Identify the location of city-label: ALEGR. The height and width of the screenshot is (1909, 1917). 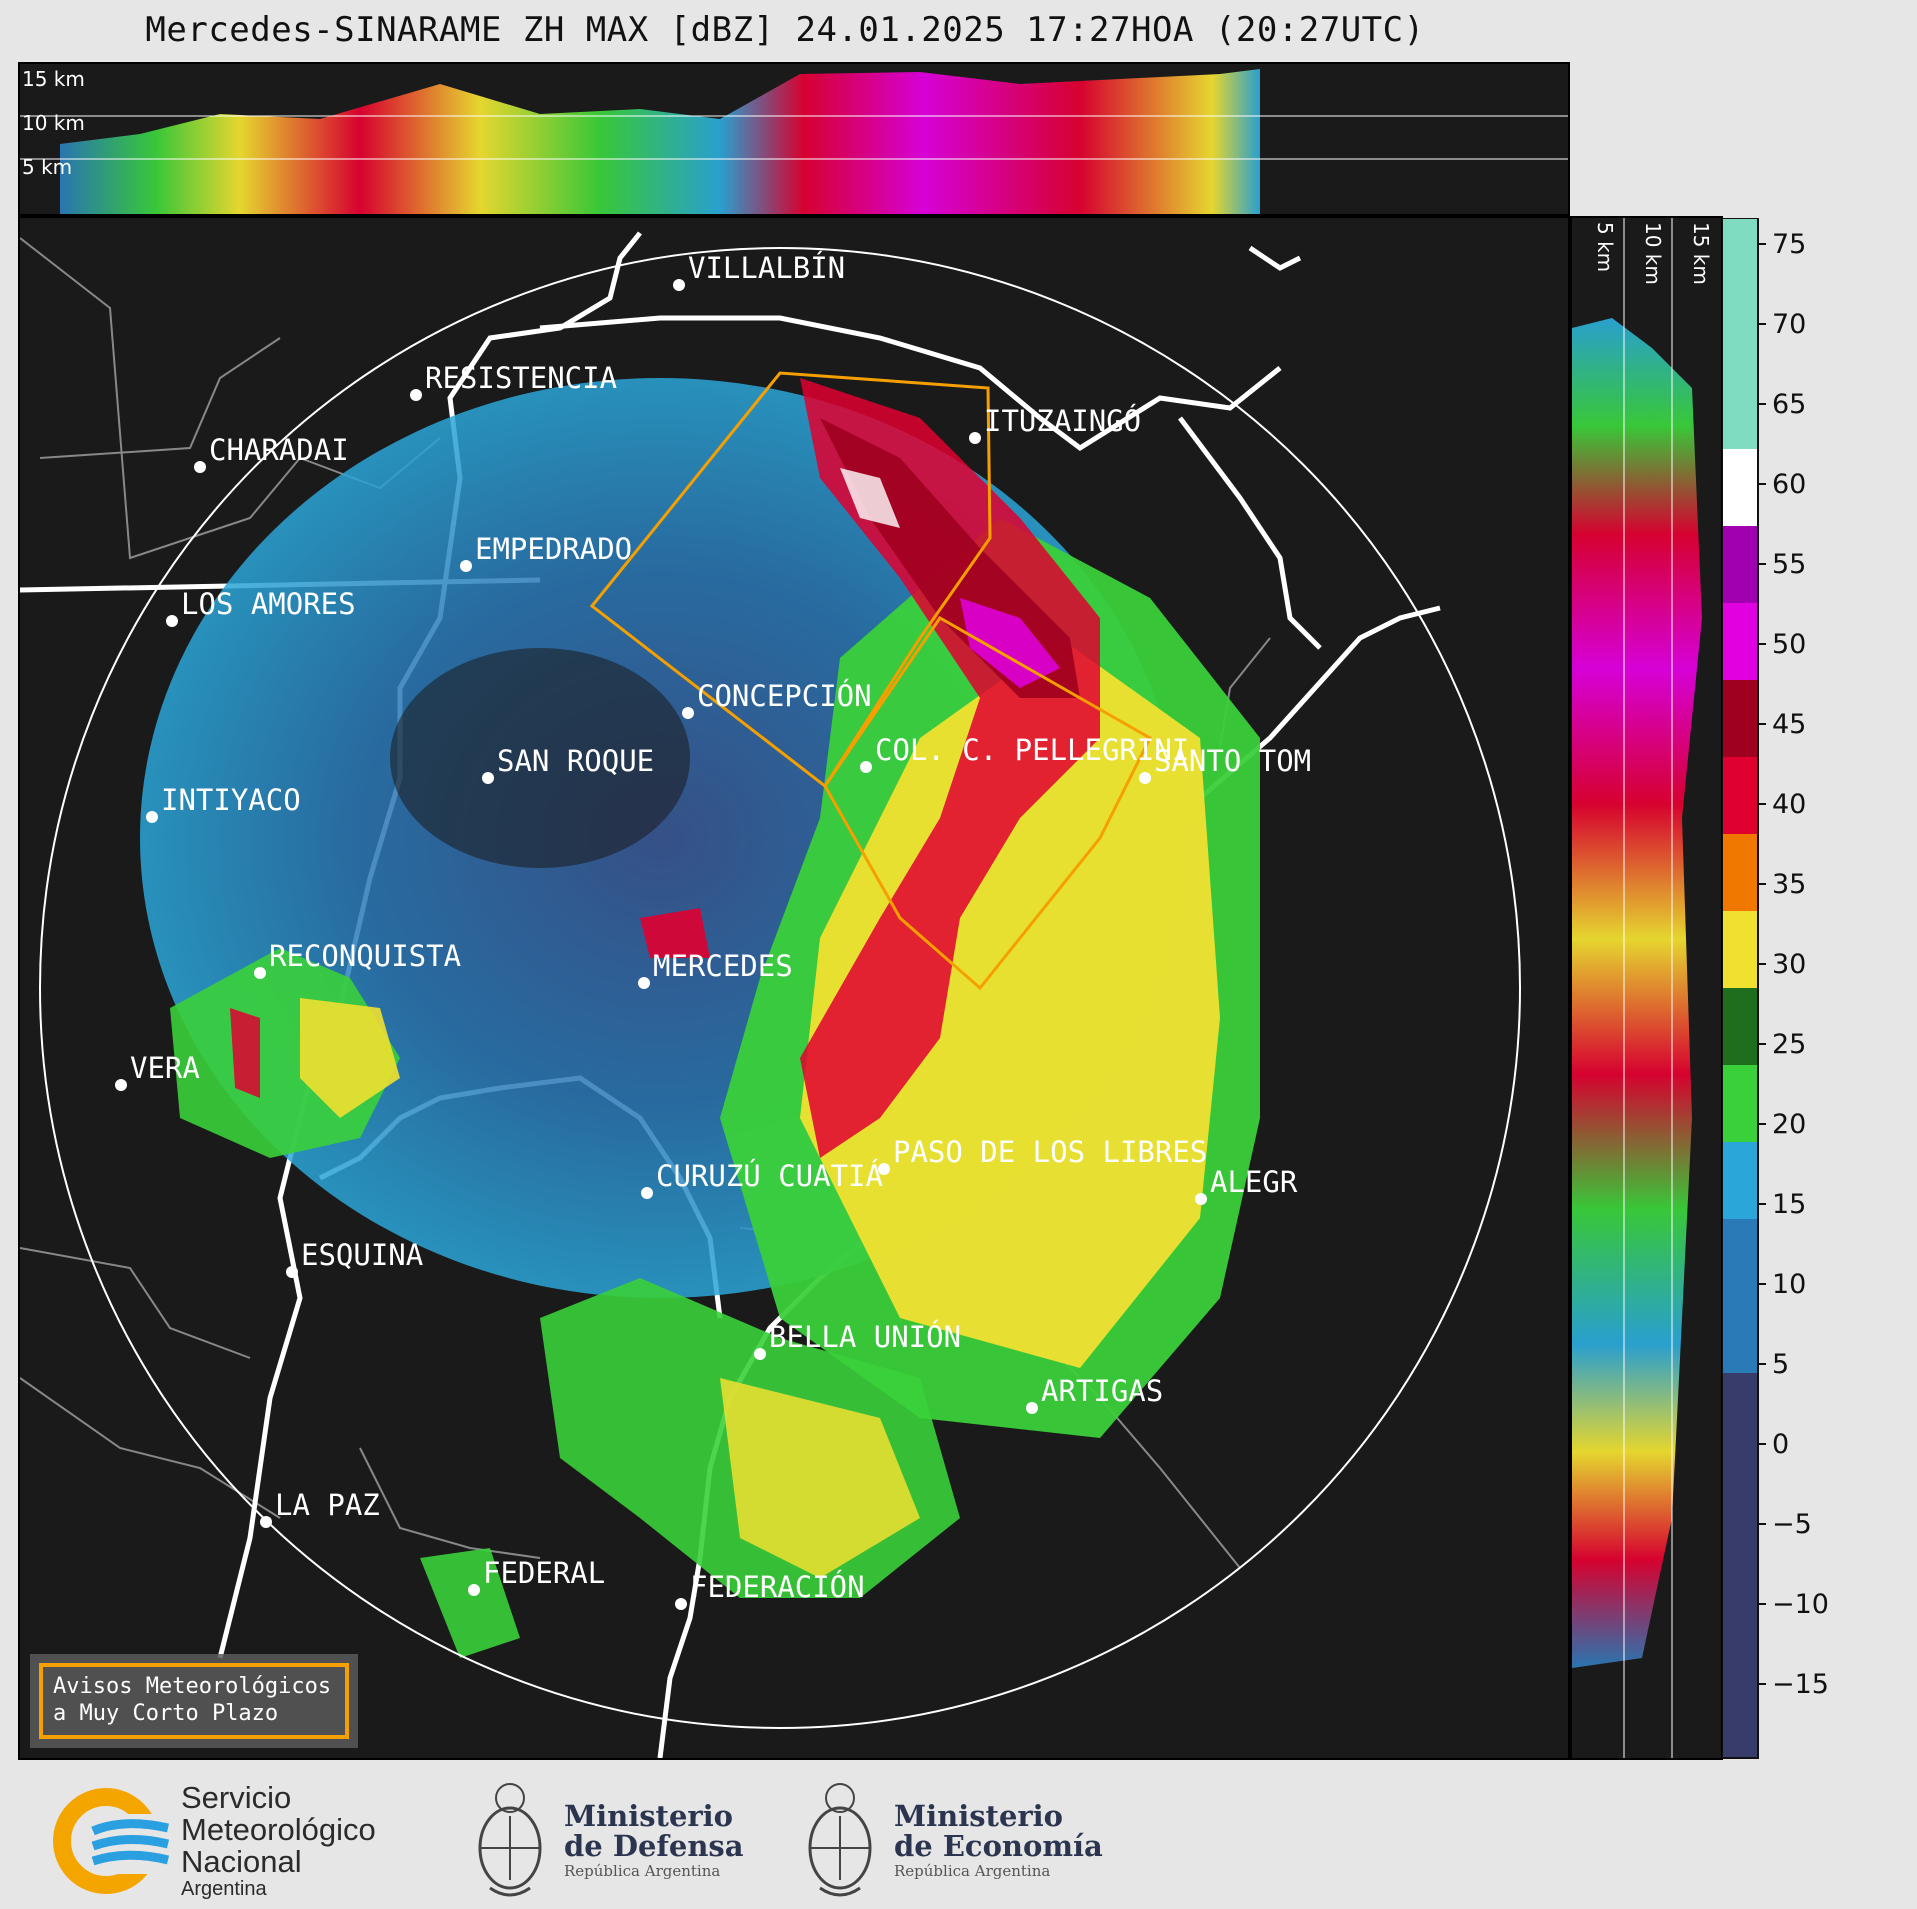
(1254, 1182).